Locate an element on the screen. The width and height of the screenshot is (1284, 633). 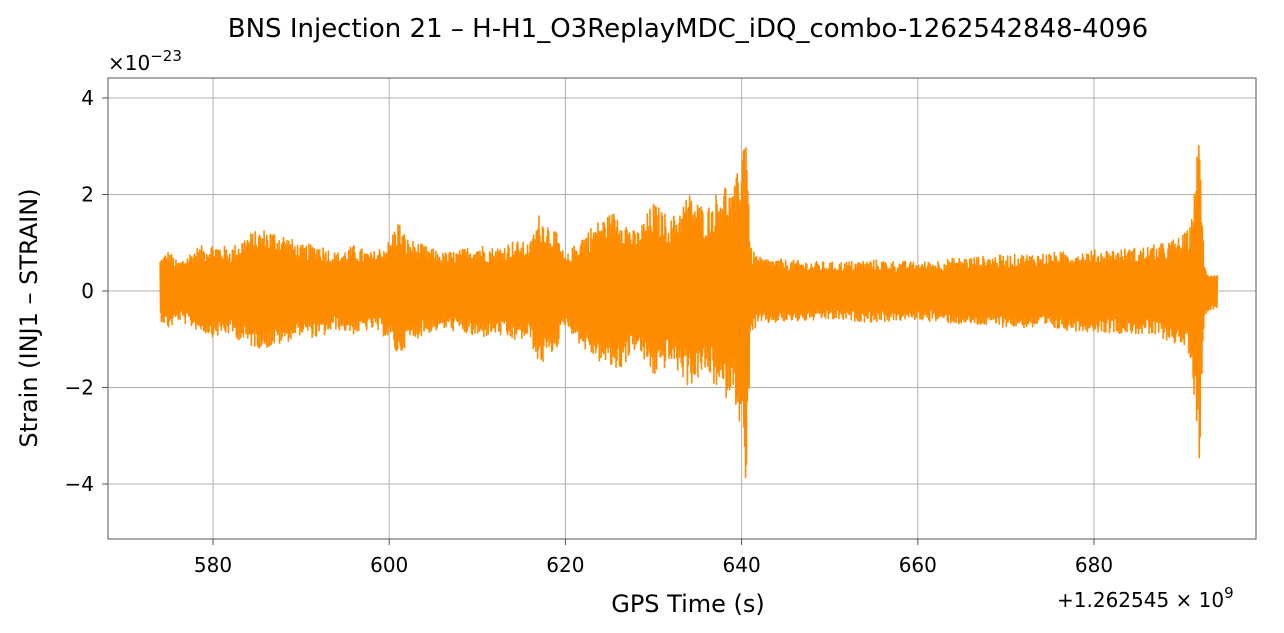
x-tick-label: 660 is located at coordinates (918, 565).